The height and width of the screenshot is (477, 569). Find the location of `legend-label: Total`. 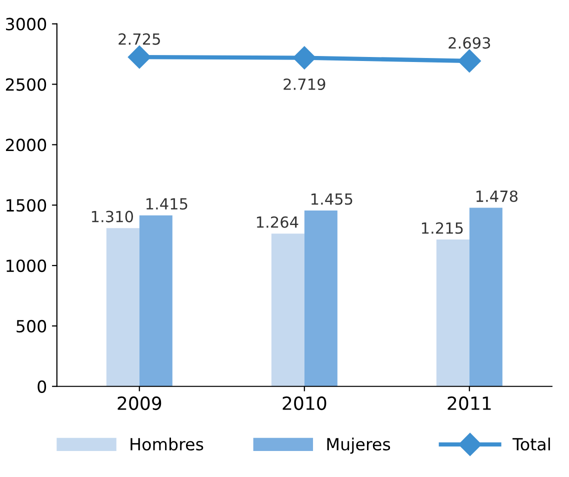

legend-label: Total is located at coordinates (531, 444).